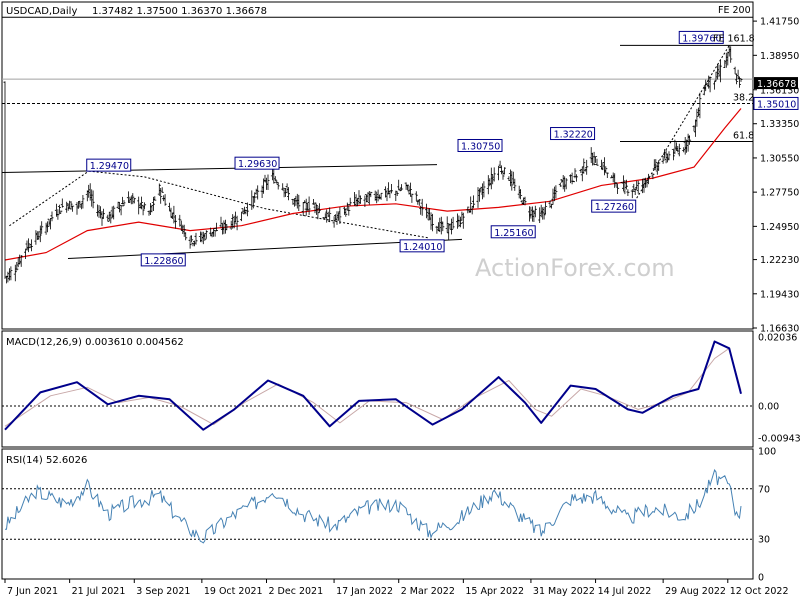  Describe the element at coordinates (701, 38) in the screenshot. I see `svg-text: 1.39760` at that location.